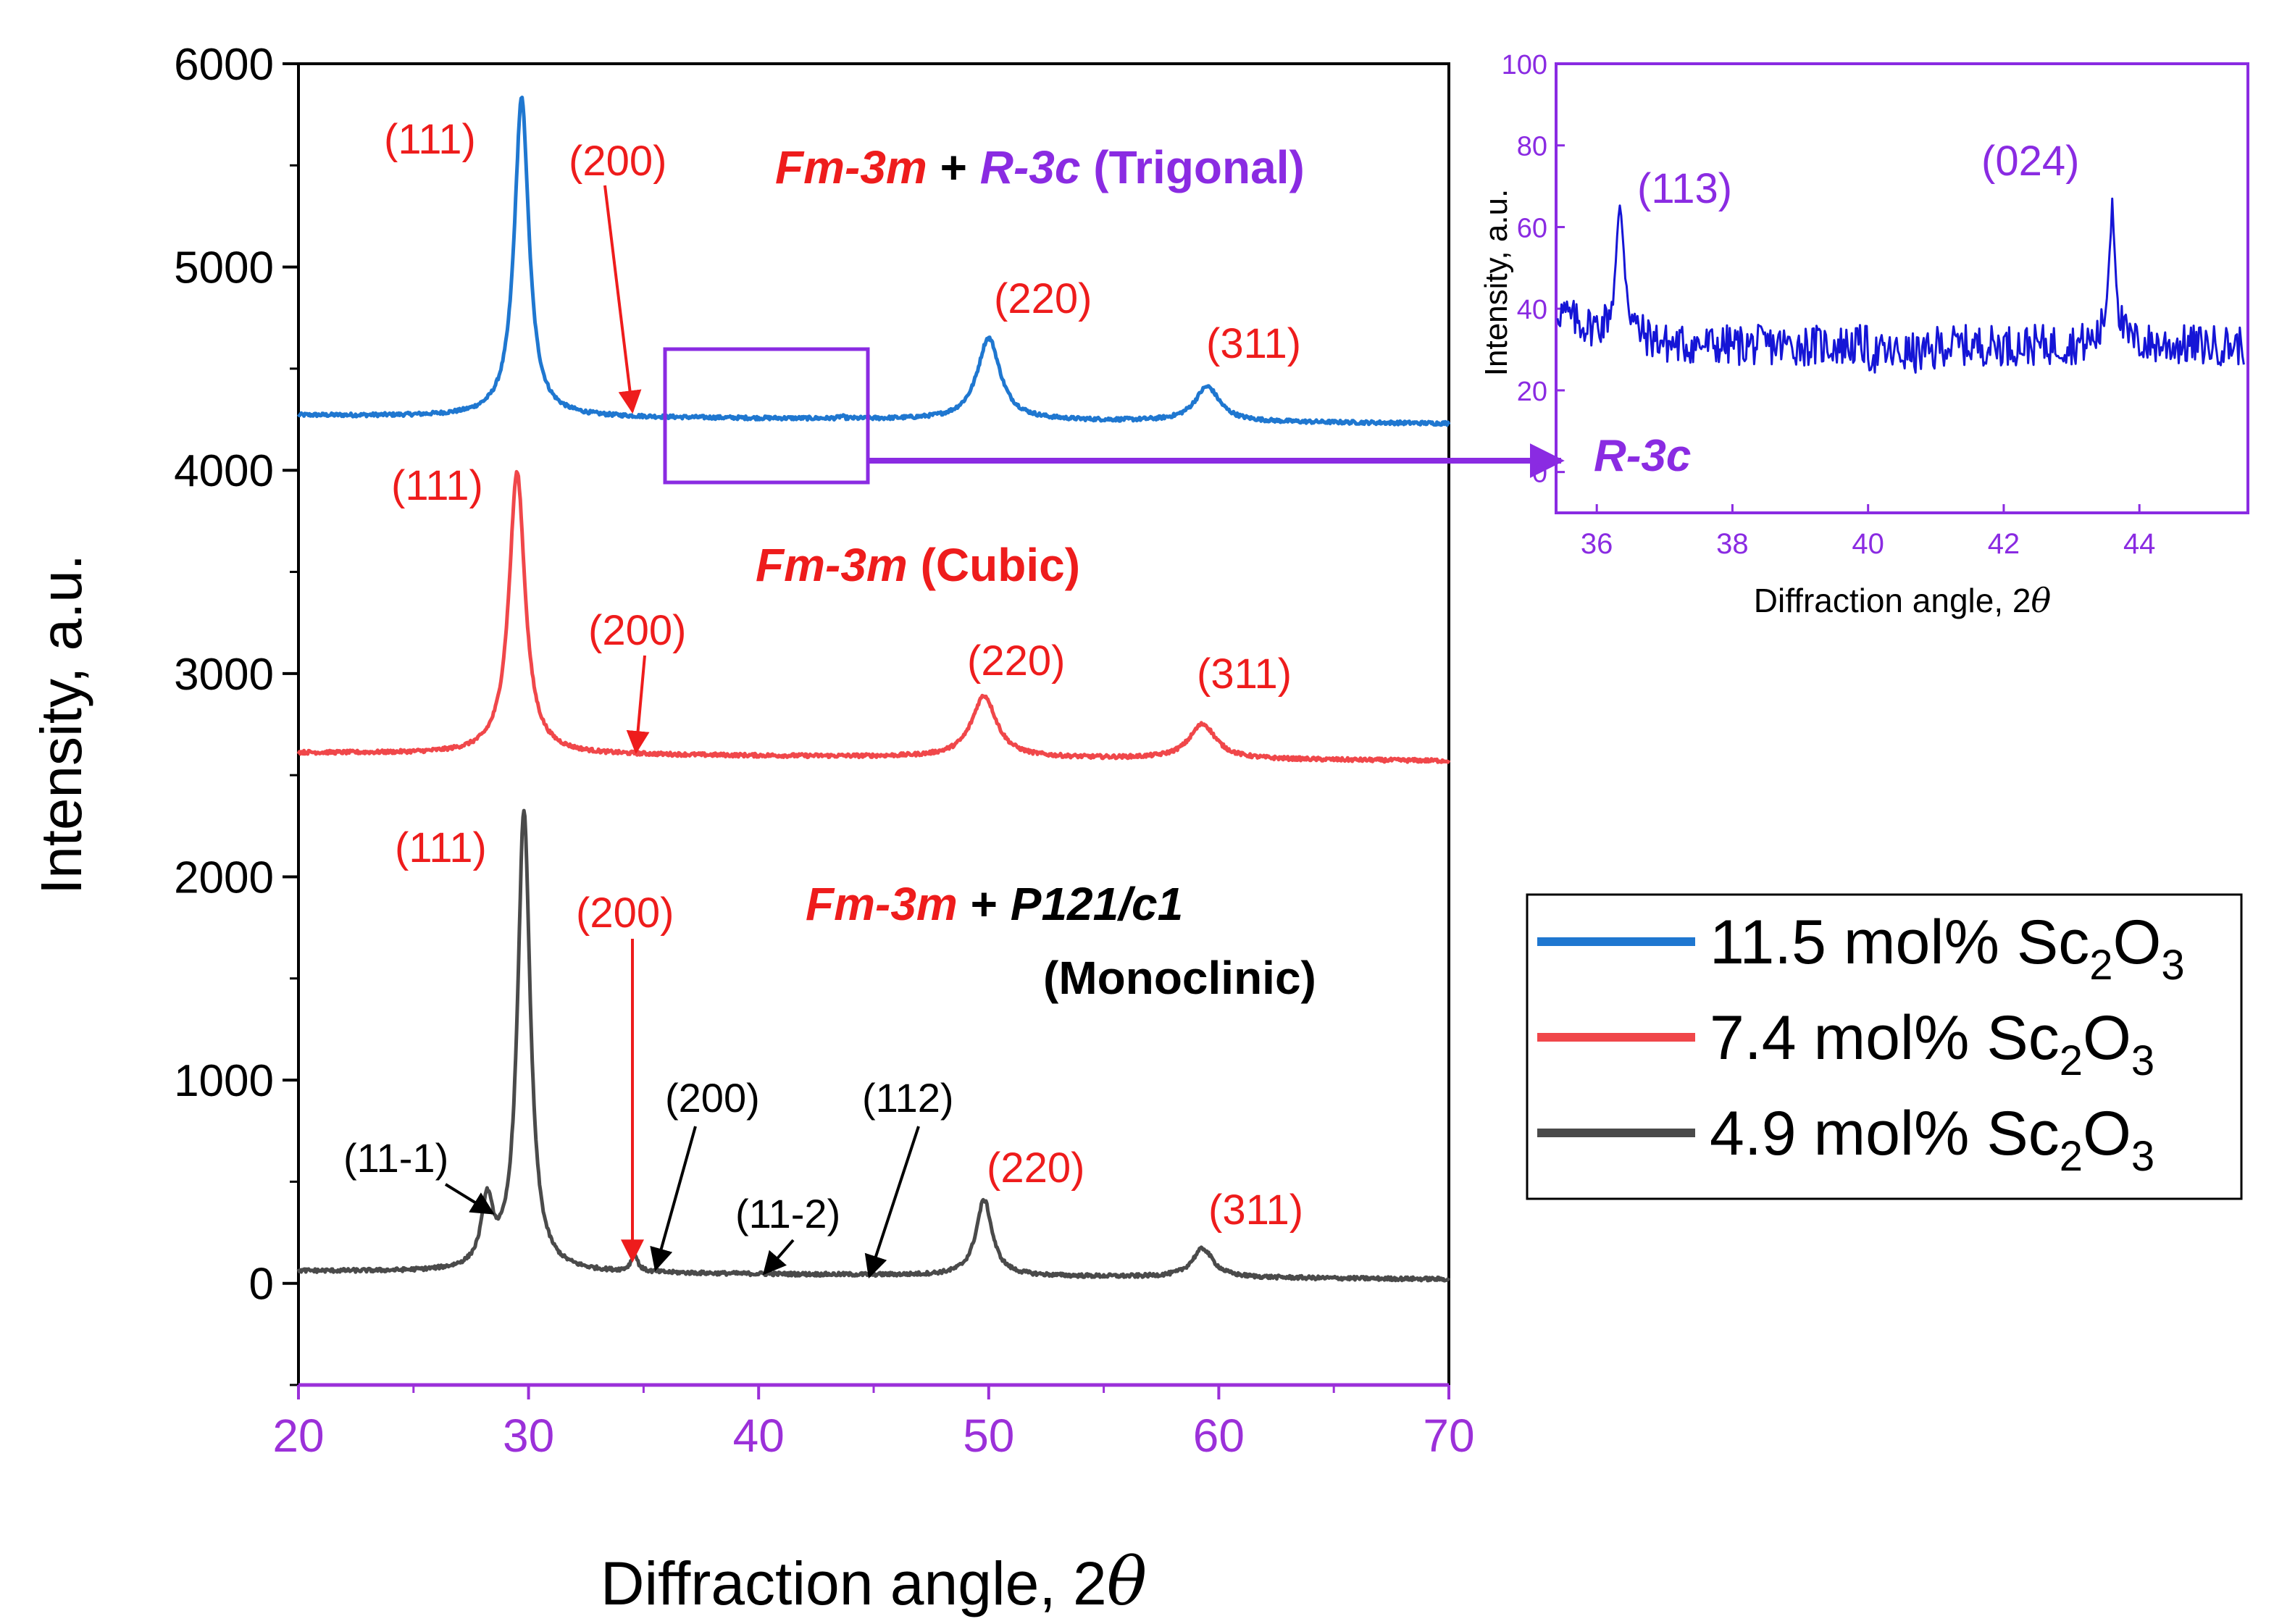 This screenshot has width=2295, height=1624. I want to click on main-x-tick-label: 20, so click(298, 1436).